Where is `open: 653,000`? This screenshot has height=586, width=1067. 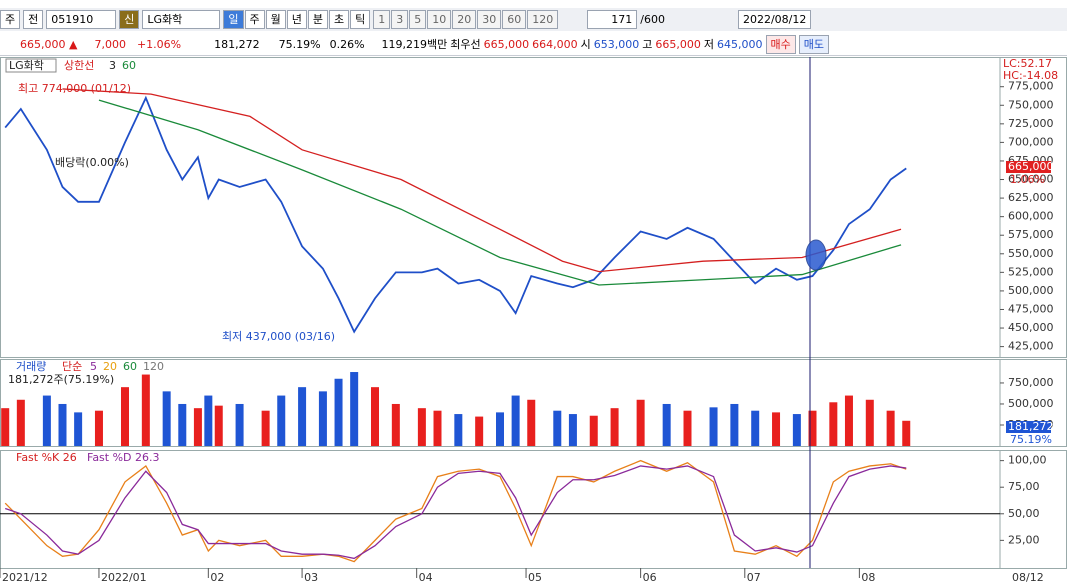 open: 653,000 is located at coordinates (616, 44).